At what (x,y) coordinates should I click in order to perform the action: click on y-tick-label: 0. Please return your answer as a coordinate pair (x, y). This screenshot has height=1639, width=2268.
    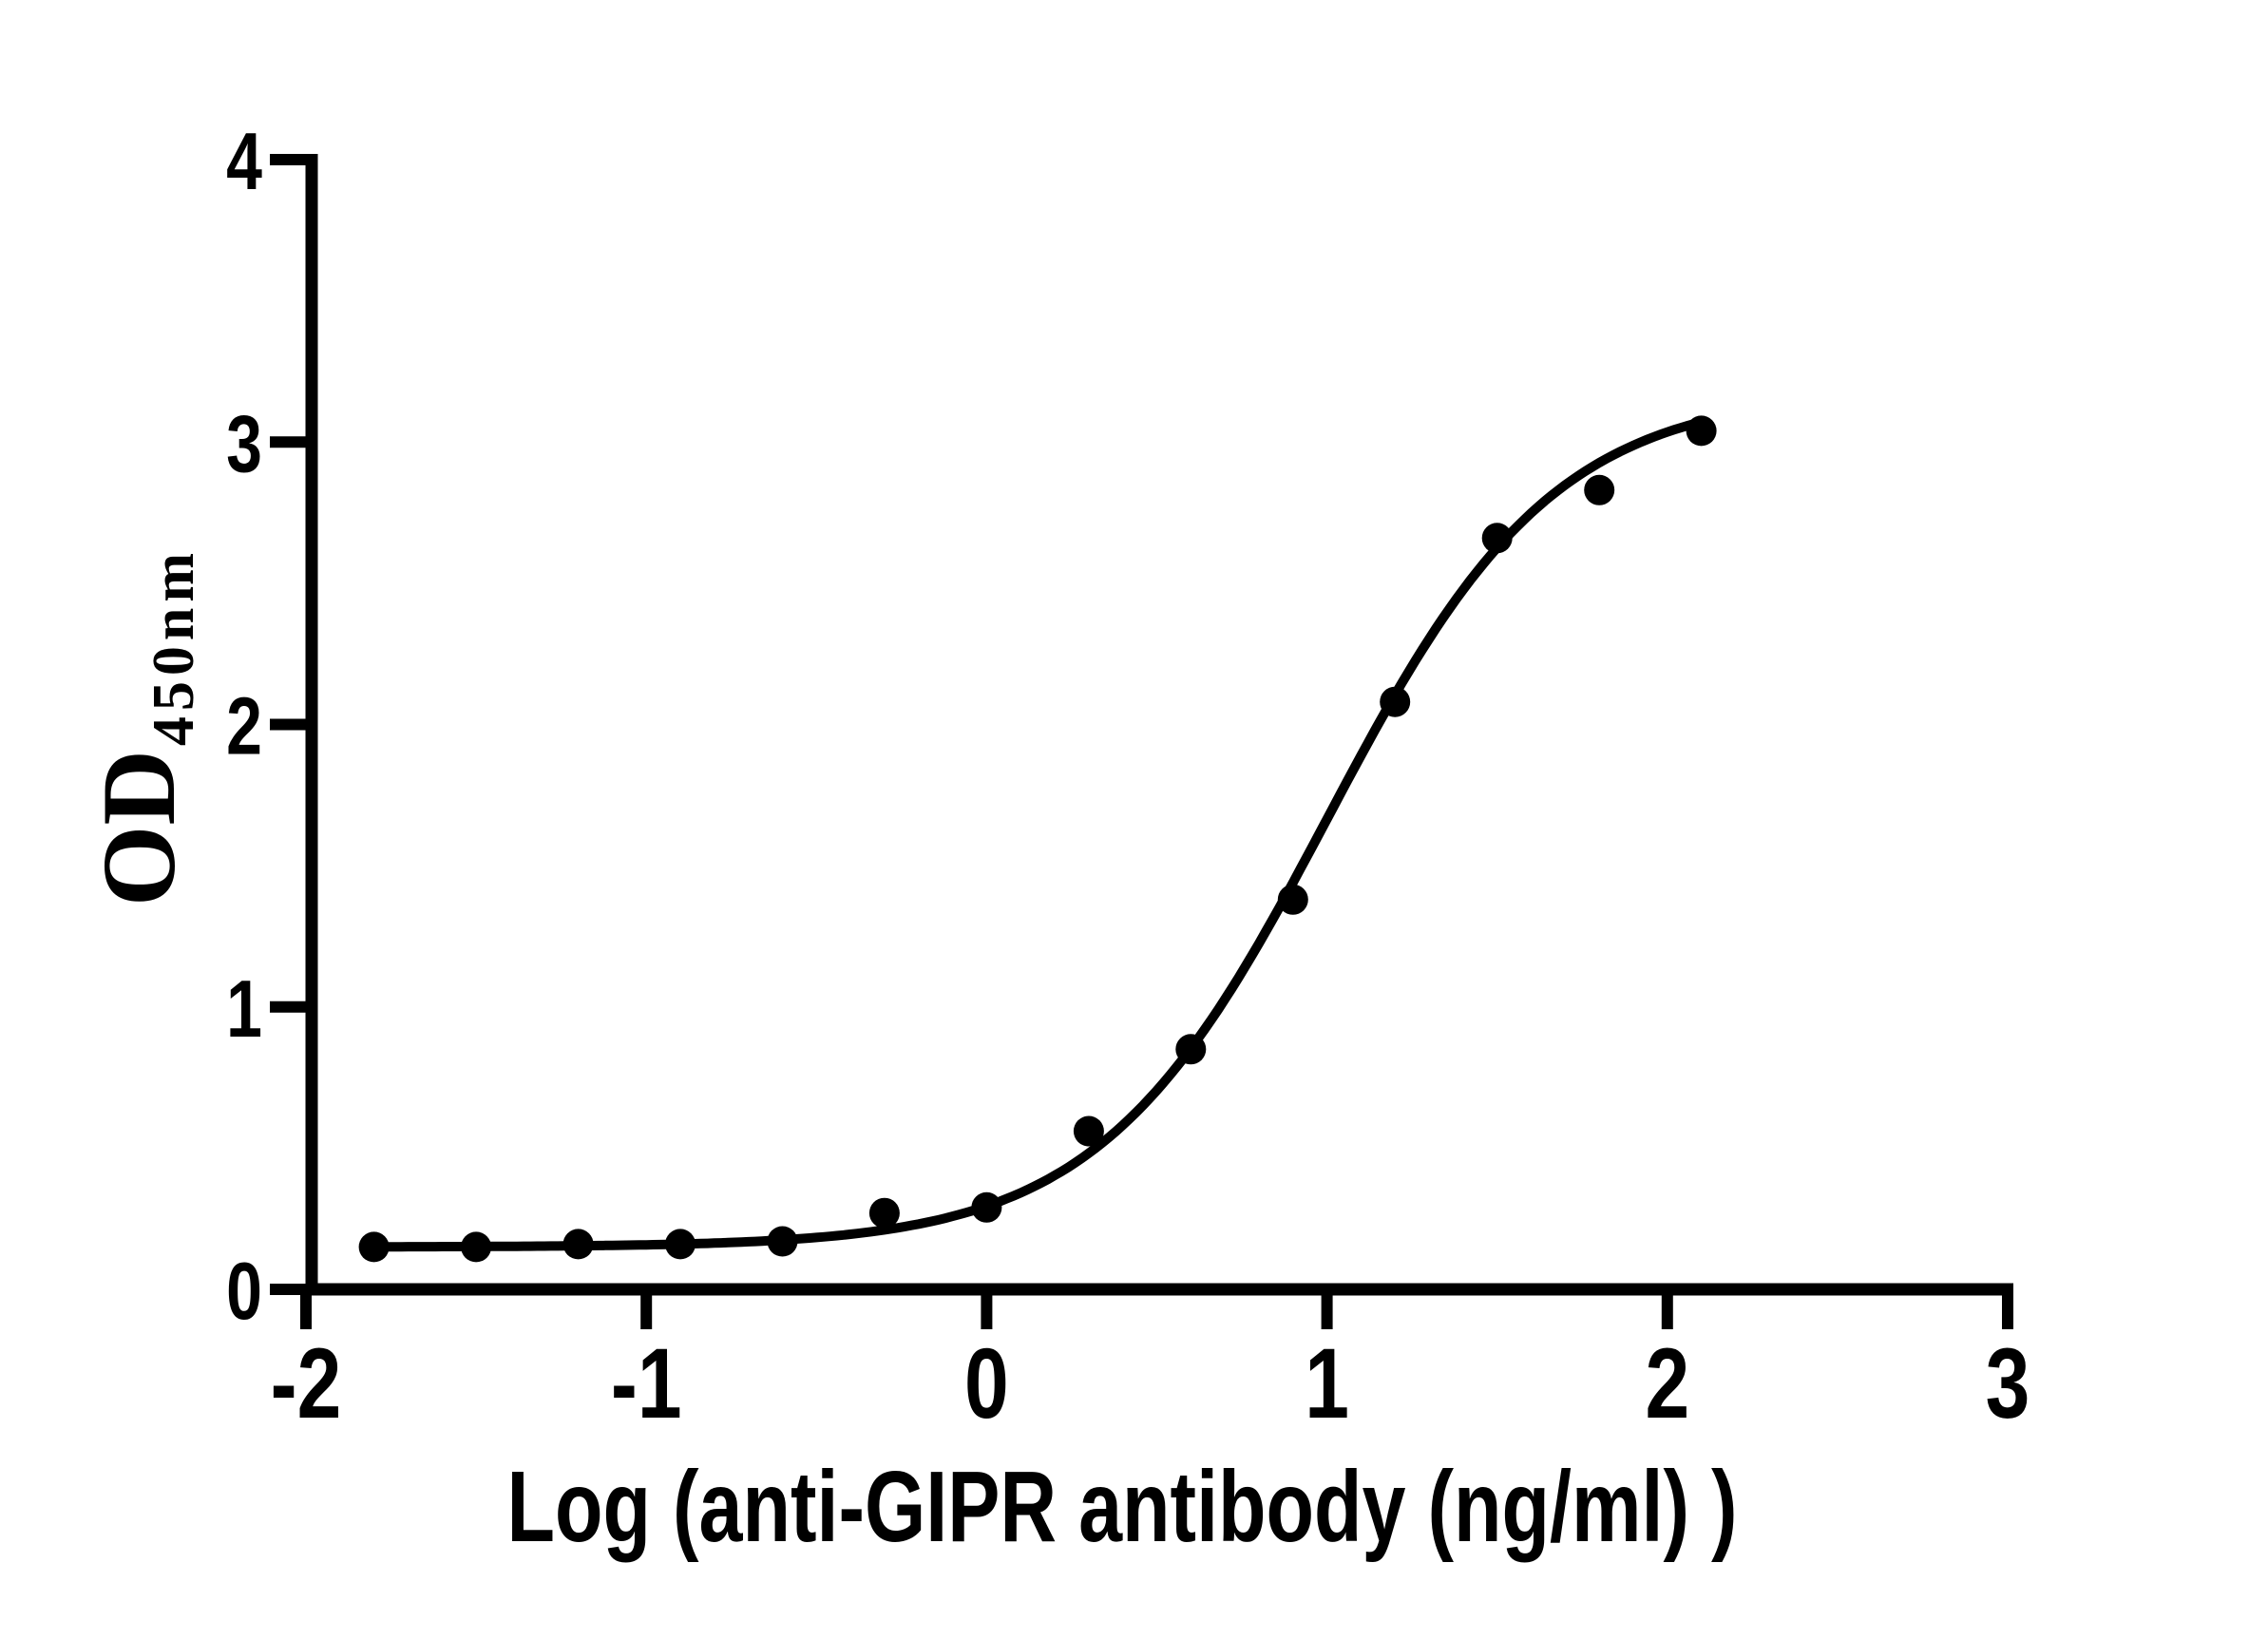
    Looking at the image, I should click on (244, 1292).